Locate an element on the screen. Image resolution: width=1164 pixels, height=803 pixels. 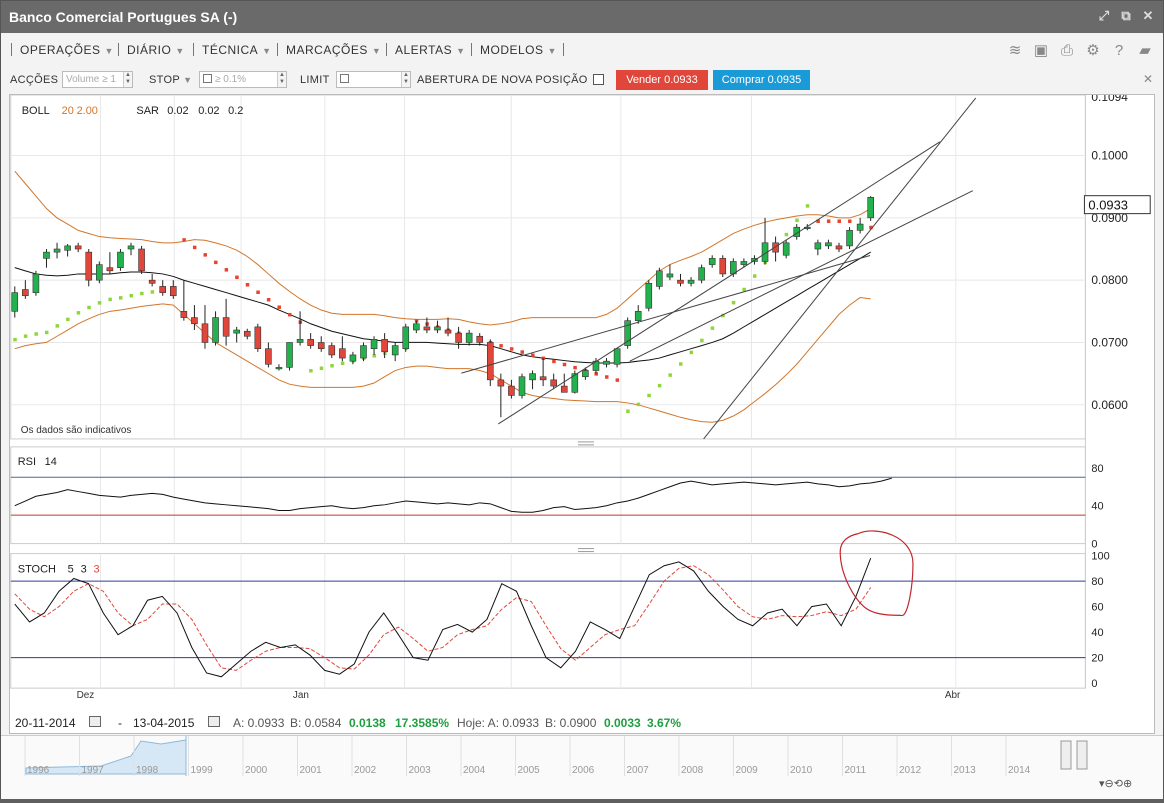
abertura-label: ABERTURA DE NOVA POSIÇÃO is located at coordinates (502, 80).